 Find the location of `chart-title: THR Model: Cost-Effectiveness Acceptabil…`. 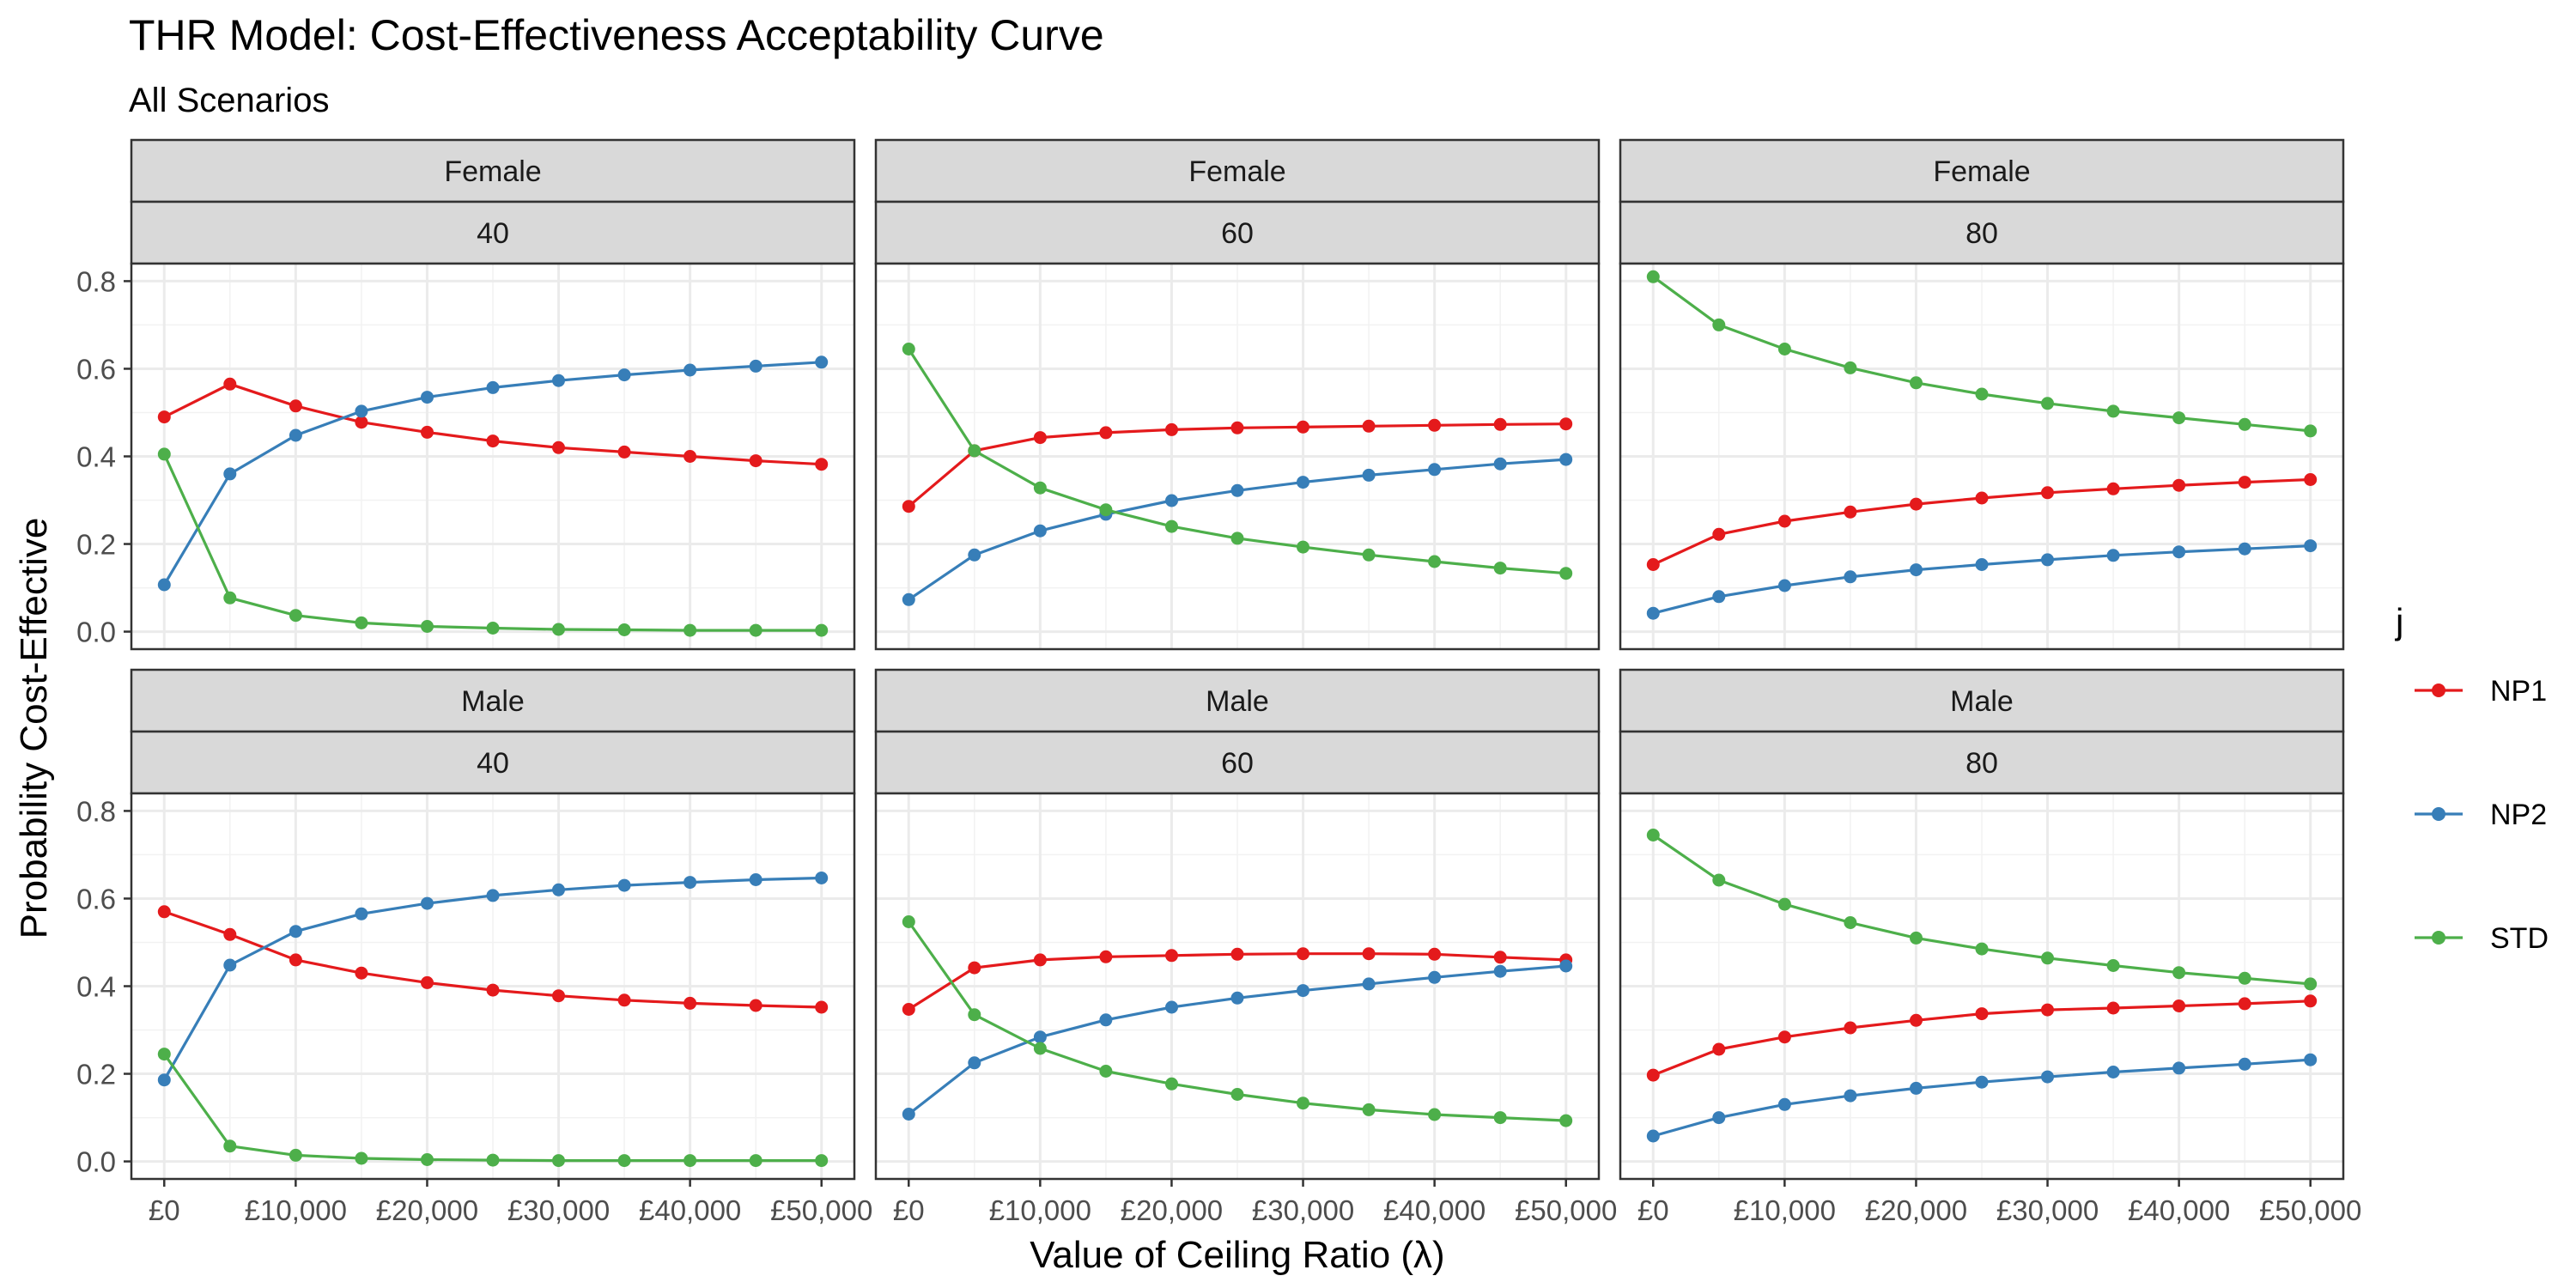

chart-title: THR Model: Cost-Effectiveness Acceptabil… is located at coordinates (616, 35).